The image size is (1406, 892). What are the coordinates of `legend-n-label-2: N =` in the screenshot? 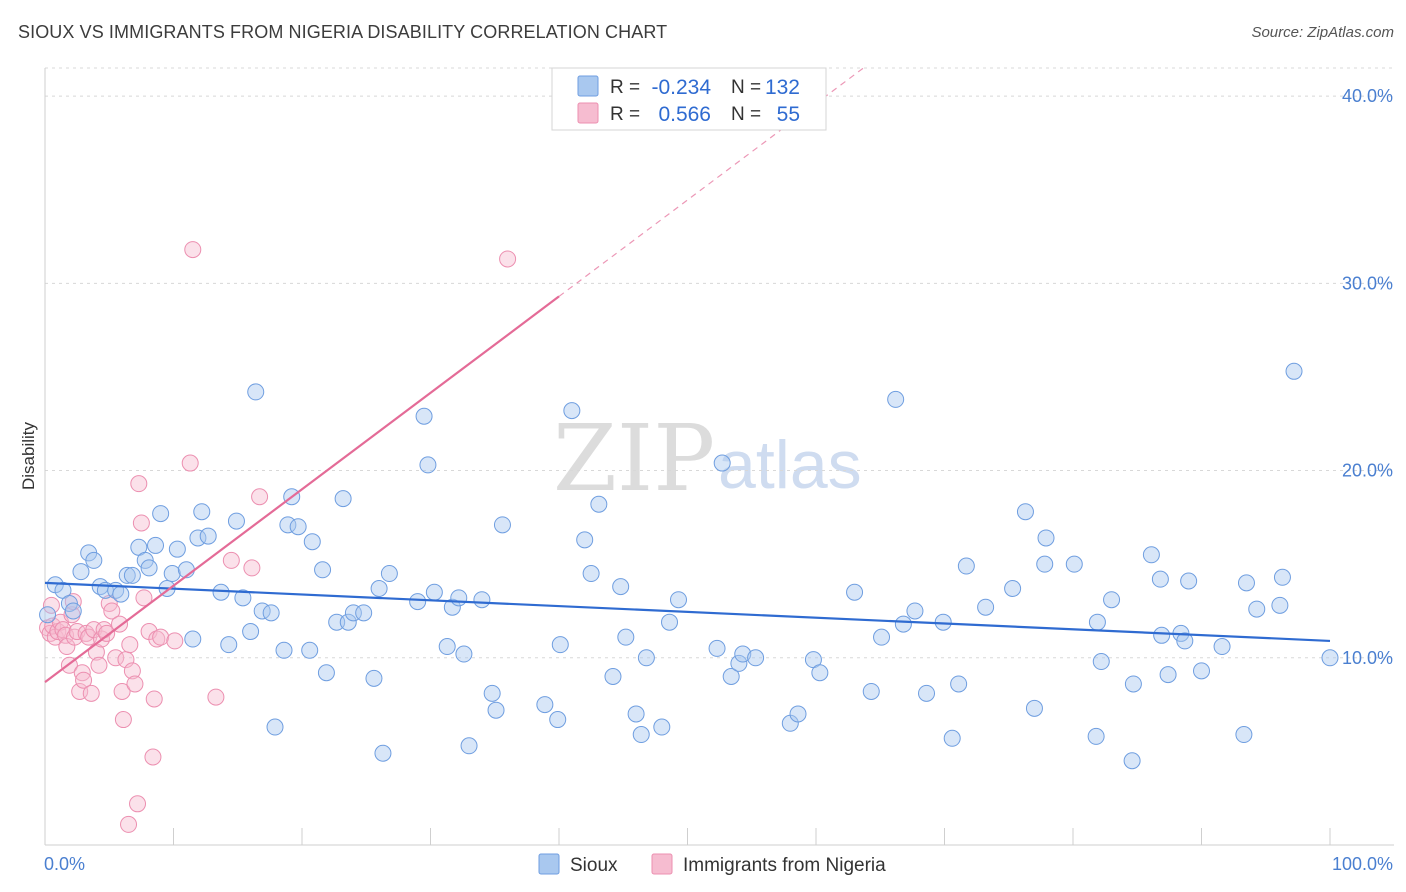 It's located at (746, 114).